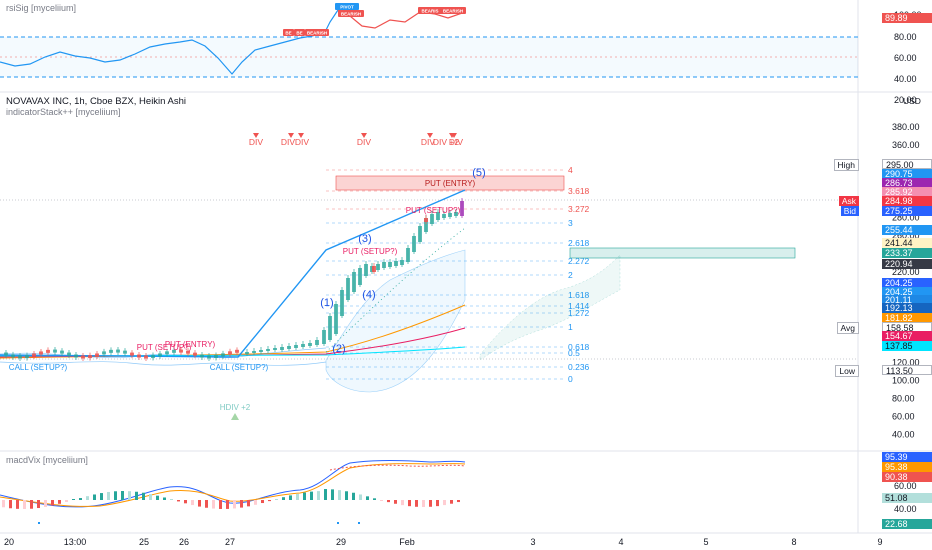 Image resolution: width=932 pixels, height=550 pixels. I want to click on vix-line, so click(397, 467).